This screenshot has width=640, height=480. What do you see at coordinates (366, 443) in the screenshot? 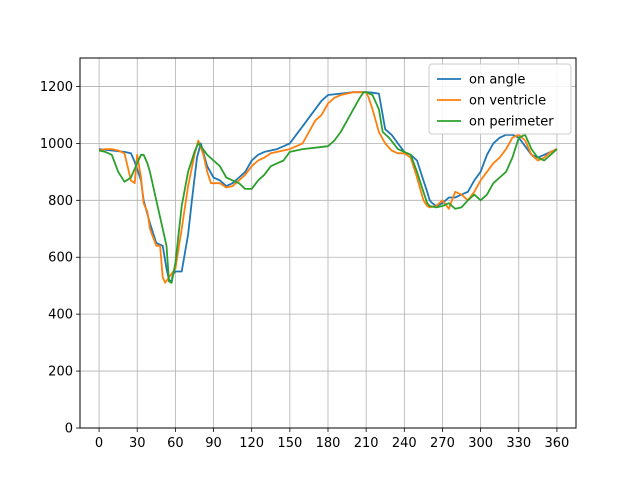
I see `x-tick-label: 210` at bounding box center [366, 443].